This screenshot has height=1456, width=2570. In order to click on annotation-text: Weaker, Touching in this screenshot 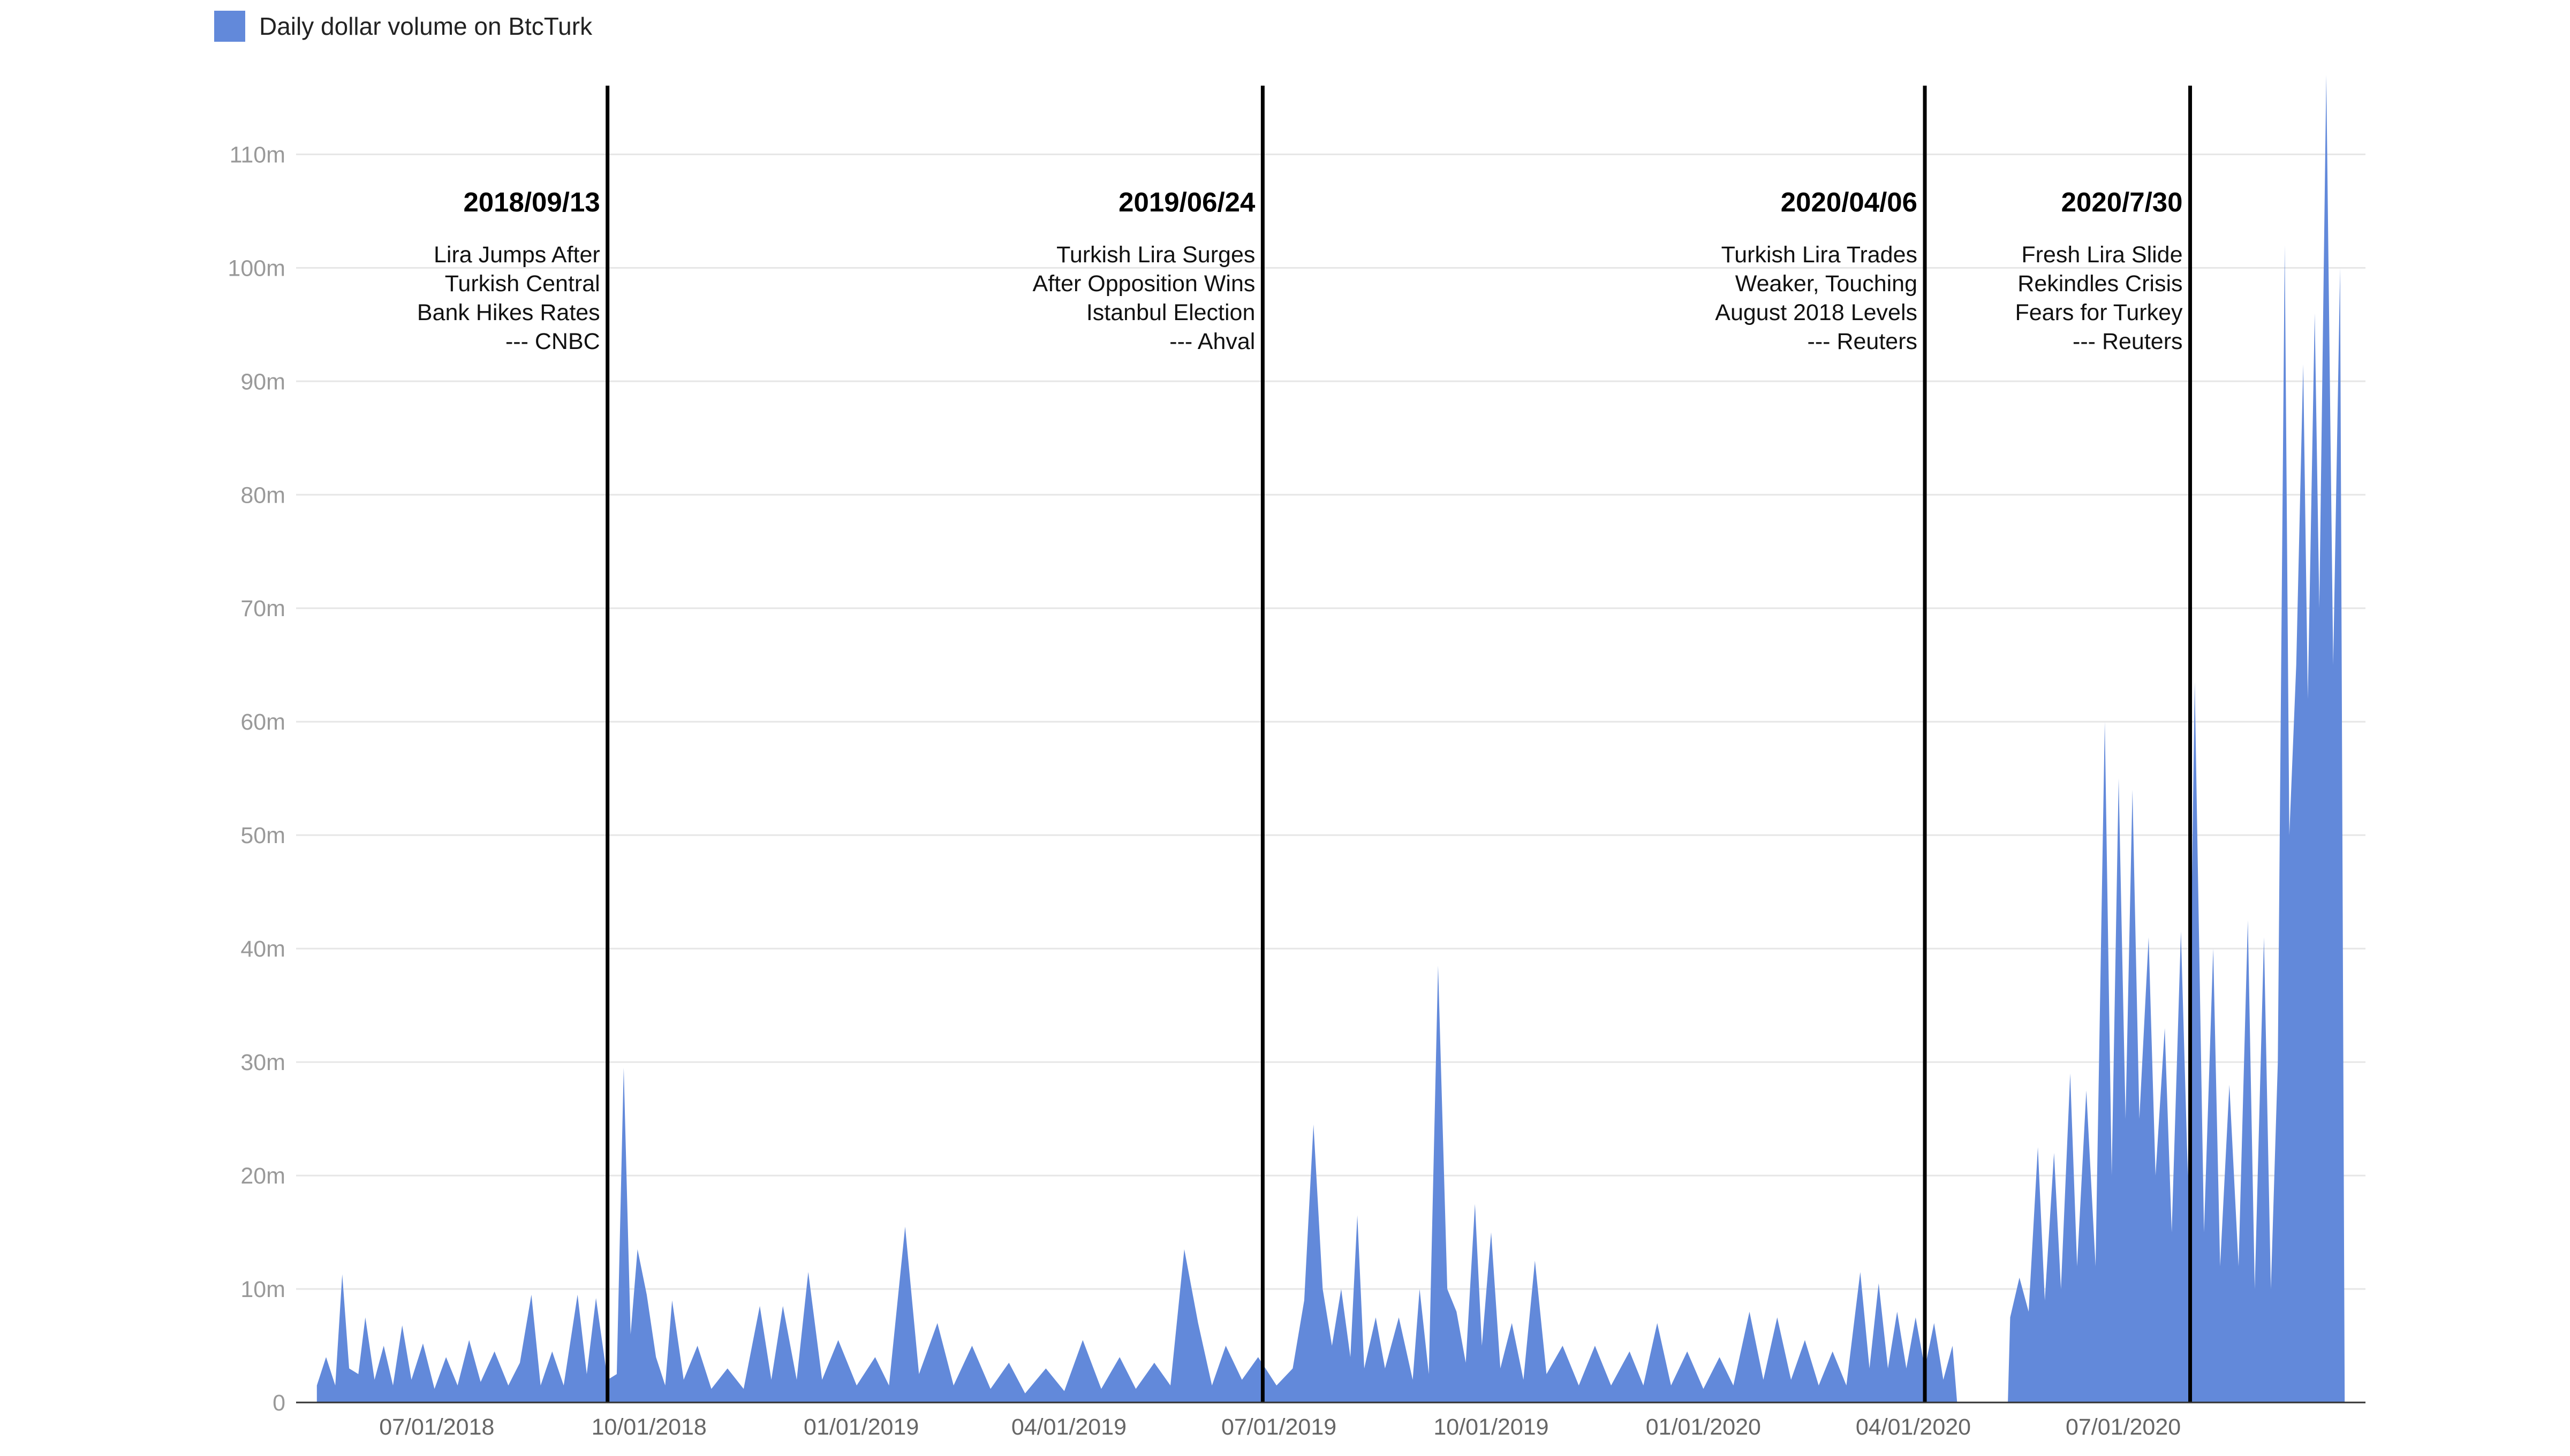, I will do `click(1826, 284)`.